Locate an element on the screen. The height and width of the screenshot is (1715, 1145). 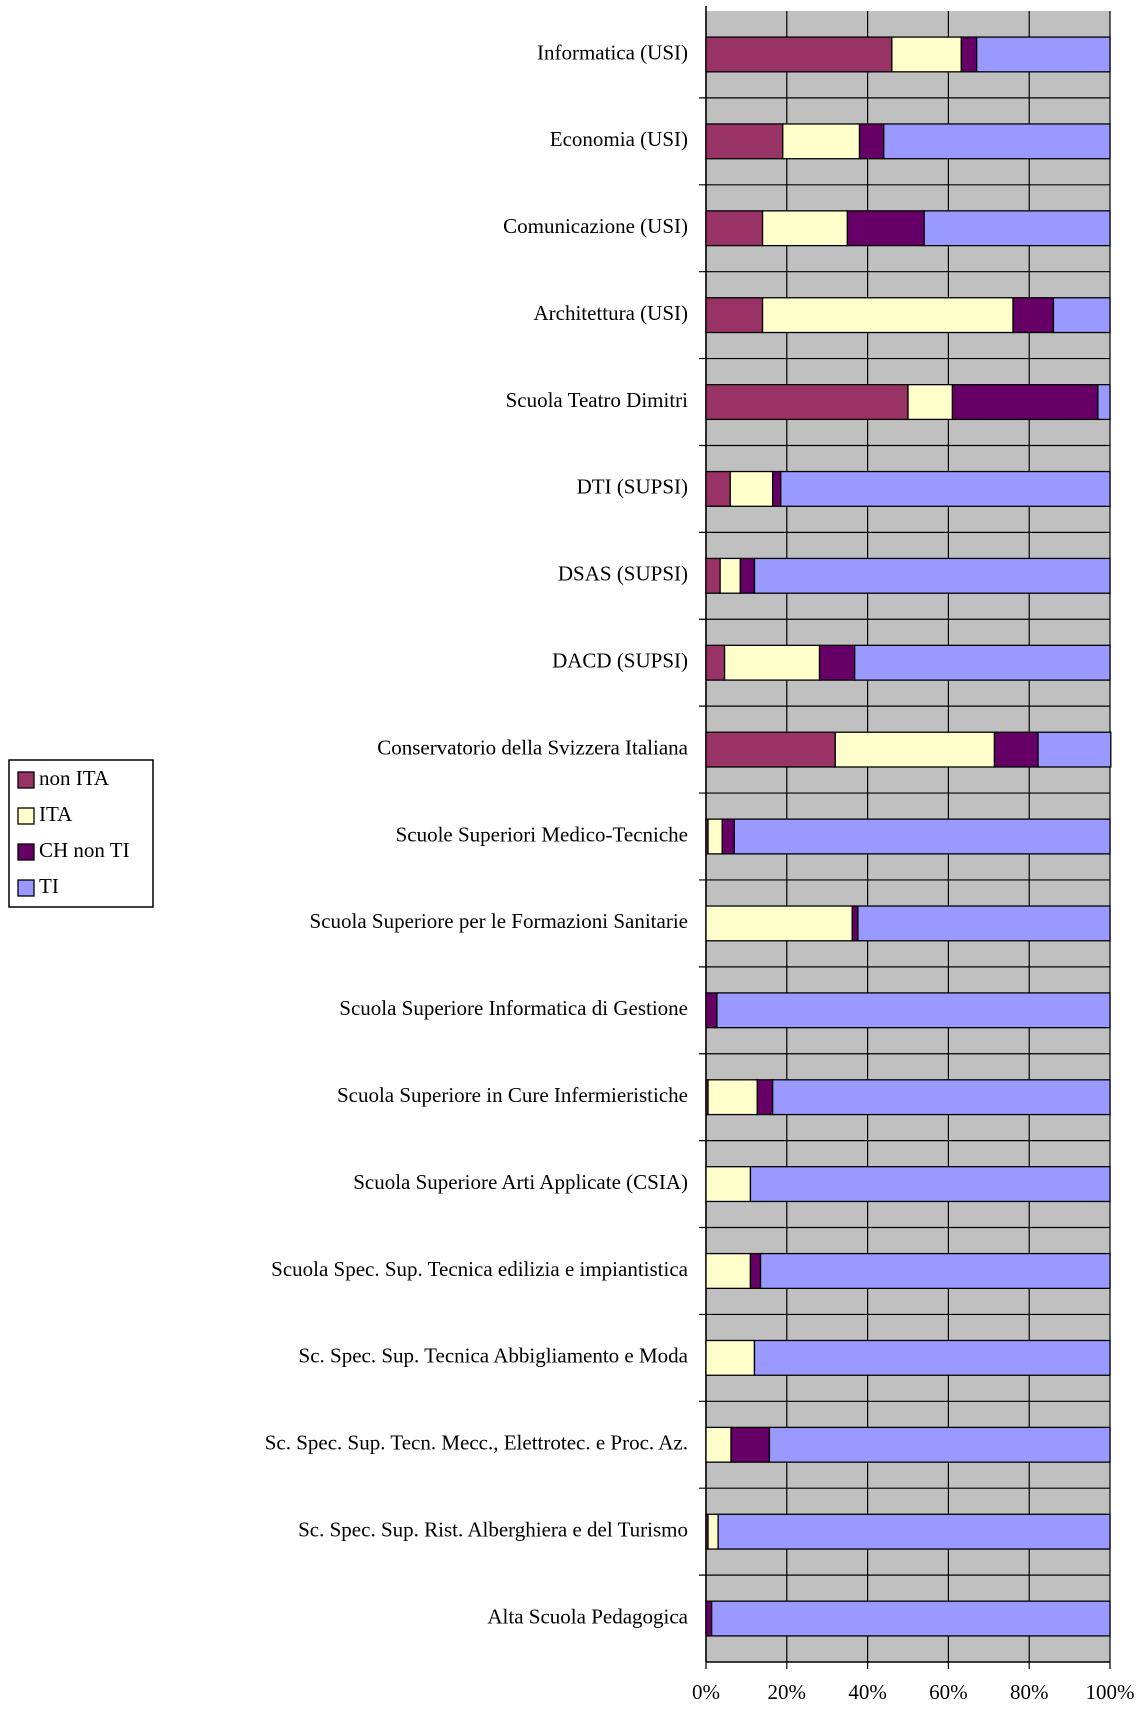
y-tick-label: Alta Scuola Pedagogica is located at coordinates (587, 1616).